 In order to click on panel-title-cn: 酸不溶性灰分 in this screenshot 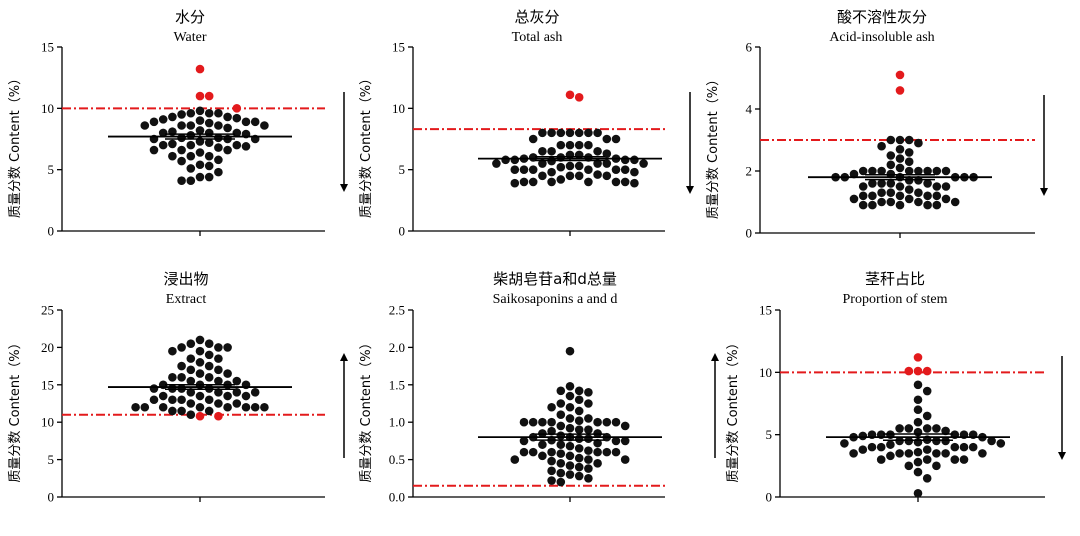, I will do `click(882, 17)`.